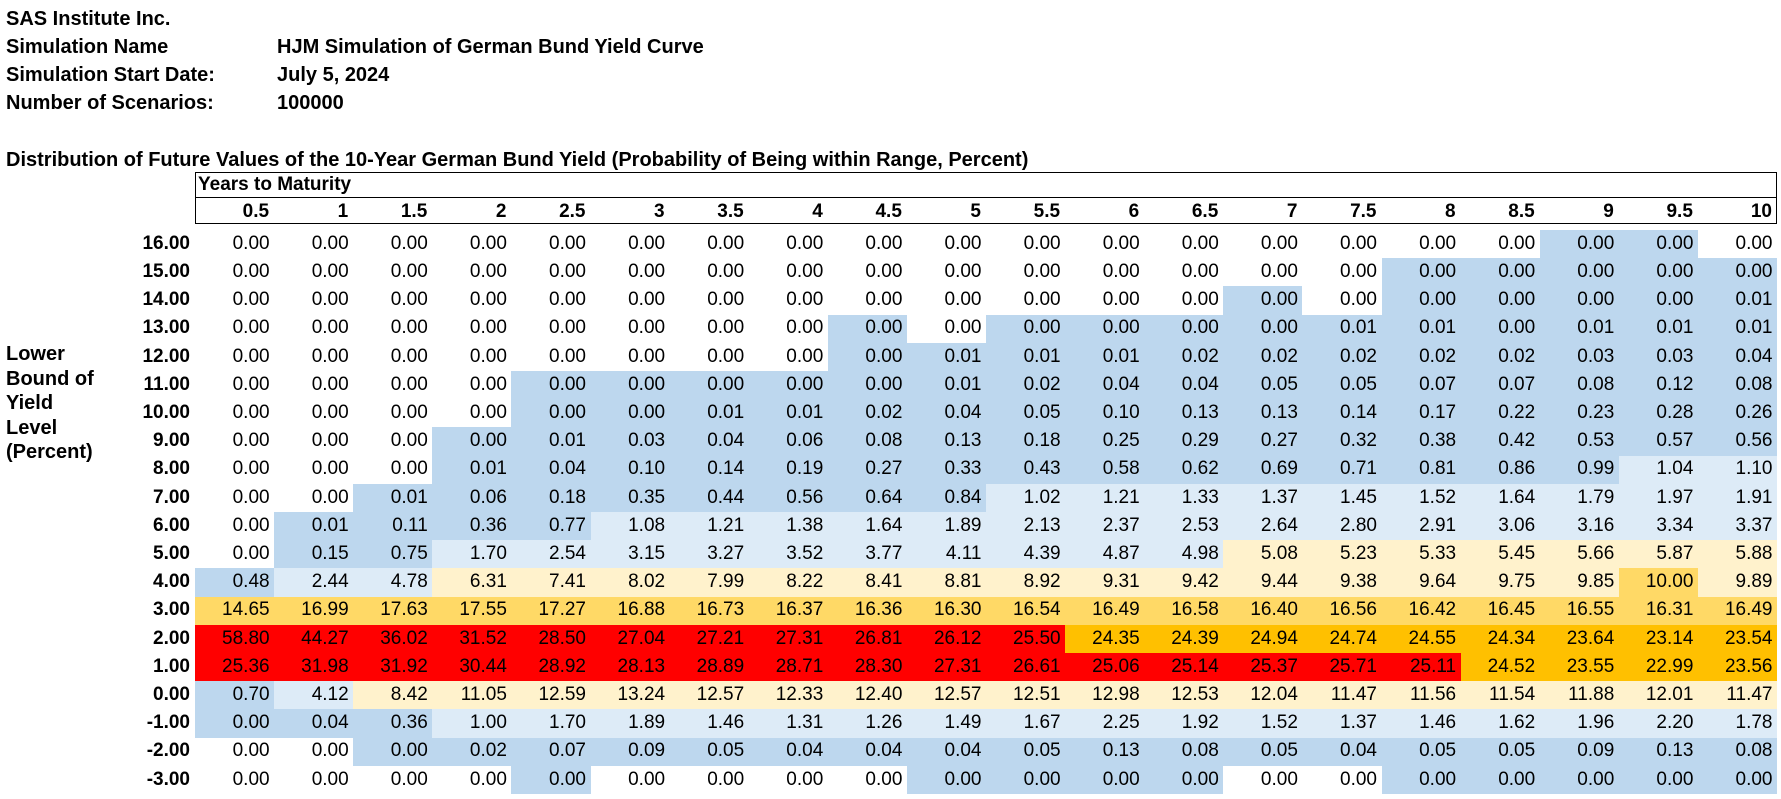  Describe the element at coordinates (709, 611) in the screenshot. I see `table-cell: 16.73` at that location.